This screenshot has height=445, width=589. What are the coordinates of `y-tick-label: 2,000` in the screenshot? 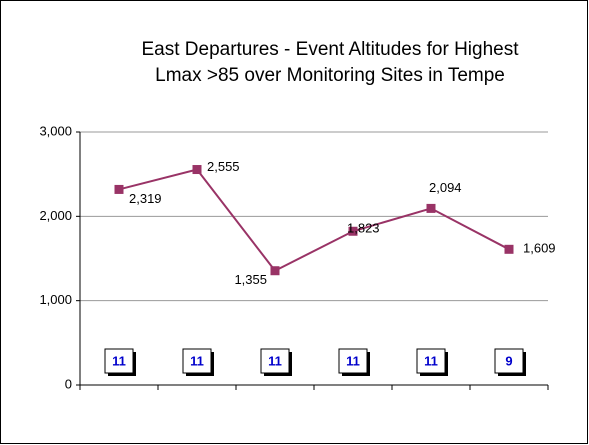 It's located at (55, 215).